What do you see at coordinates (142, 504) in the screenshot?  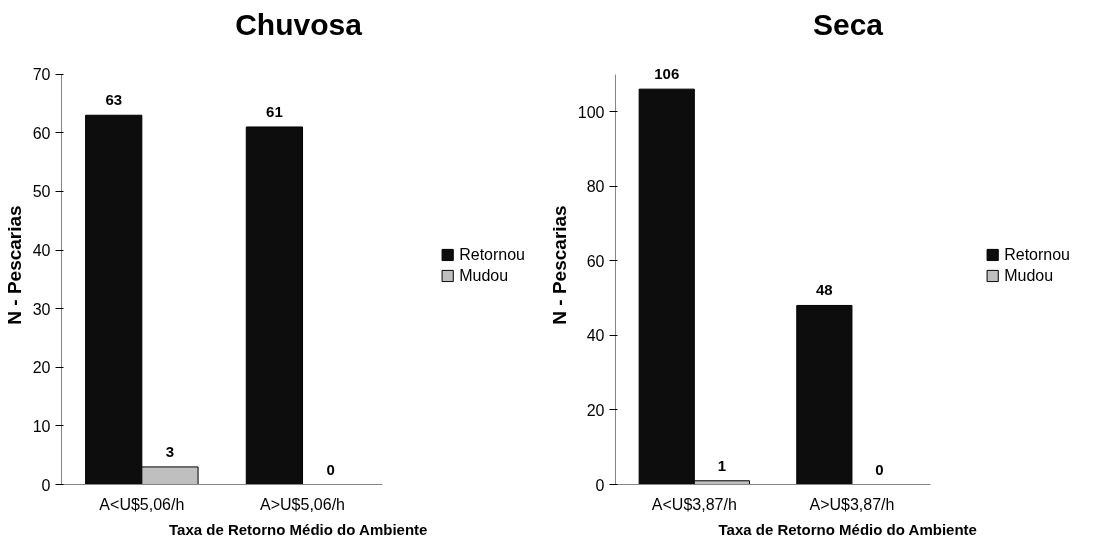 I see `x-tick-label: A<U$5,06/h` at bounding box center [142, 504].